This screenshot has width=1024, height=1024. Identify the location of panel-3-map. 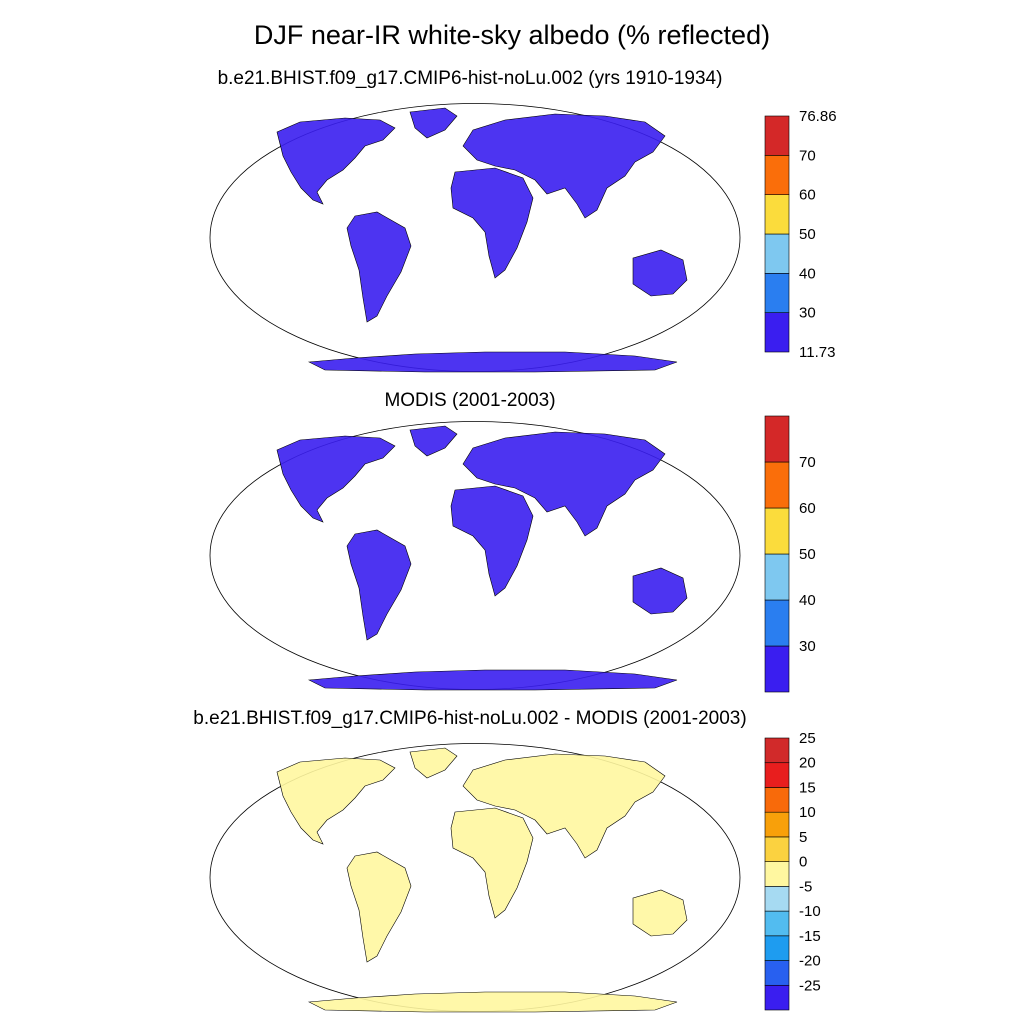
(475, 878).